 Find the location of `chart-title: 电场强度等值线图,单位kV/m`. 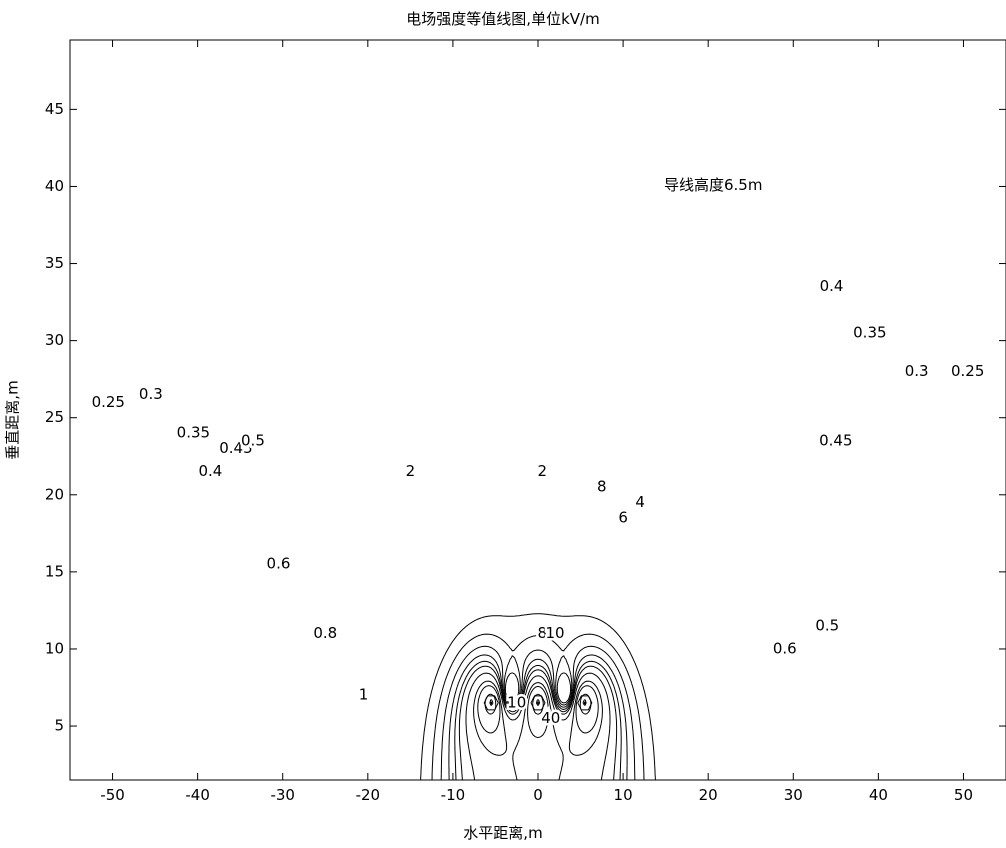

chart-title: 电场强度等值线图,单位kV/m is located at coordinates (503, 19).